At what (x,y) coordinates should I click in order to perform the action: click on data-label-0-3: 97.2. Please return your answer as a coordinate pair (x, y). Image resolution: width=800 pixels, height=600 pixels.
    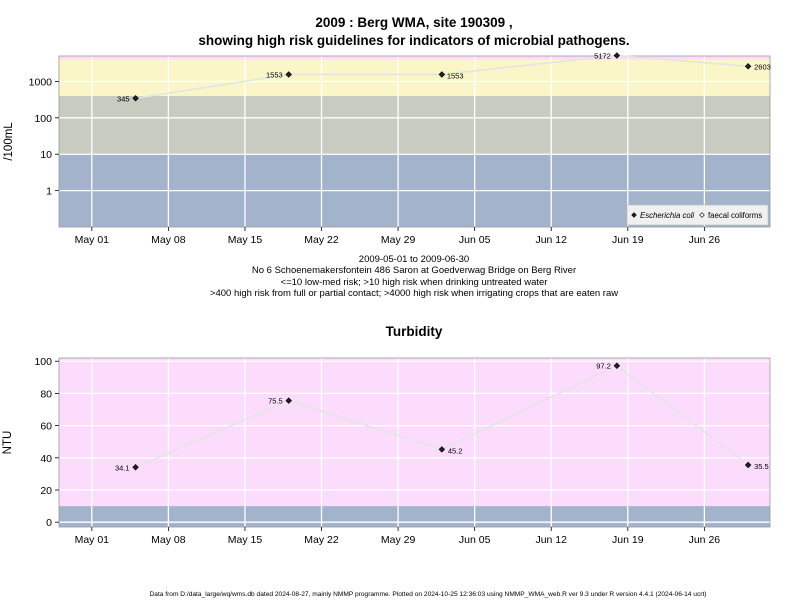
    Looking at the image, I should click on (603, 366).